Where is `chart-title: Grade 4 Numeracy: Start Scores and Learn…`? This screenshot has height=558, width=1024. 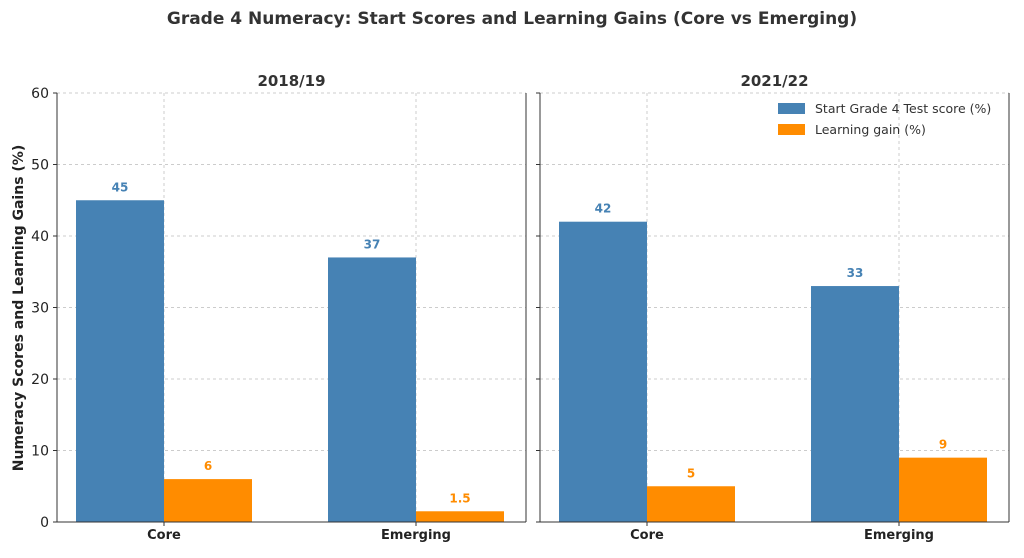 chart-title: Grade 4 Numeracy: Start Scores and Learn… is located at coordinates (512, 19).